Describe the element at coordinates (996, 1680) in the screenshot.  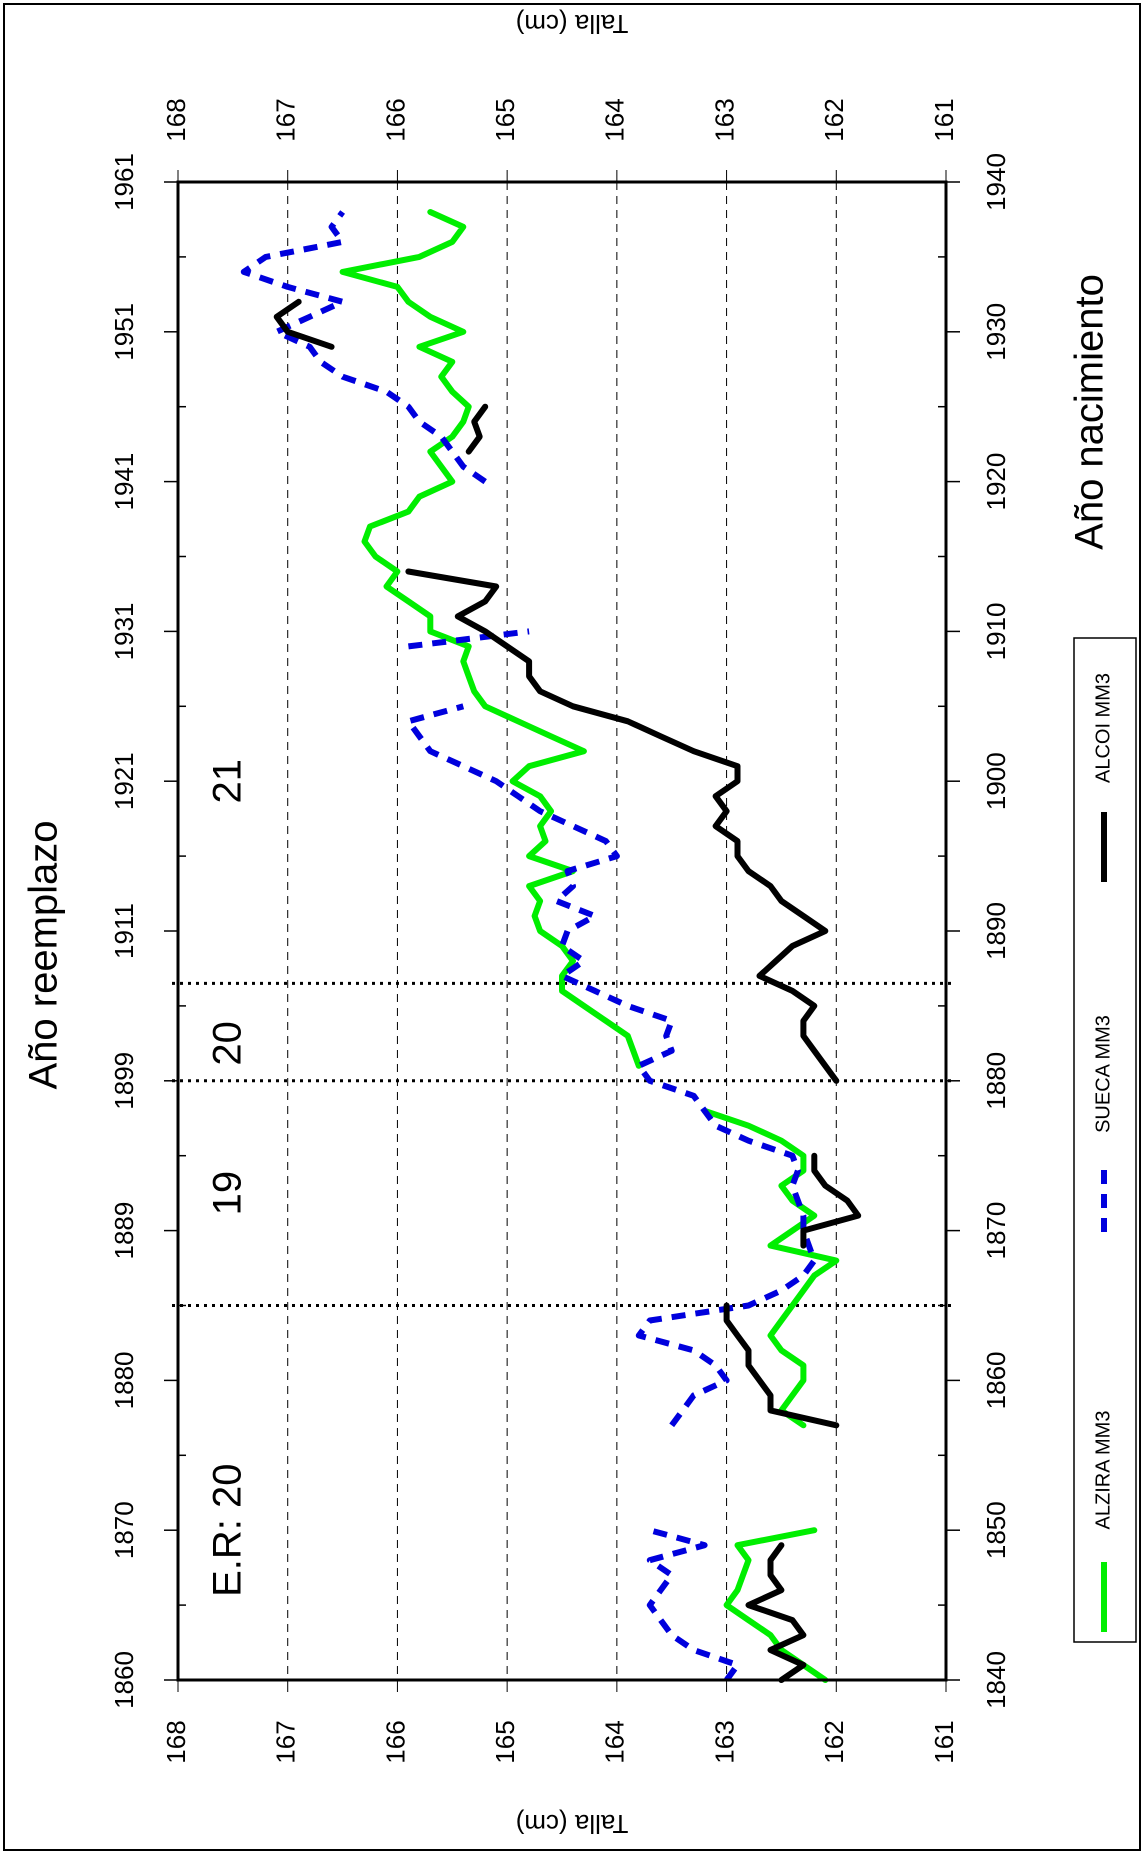
I see `birth-year-tick-label: 1840` at that location.